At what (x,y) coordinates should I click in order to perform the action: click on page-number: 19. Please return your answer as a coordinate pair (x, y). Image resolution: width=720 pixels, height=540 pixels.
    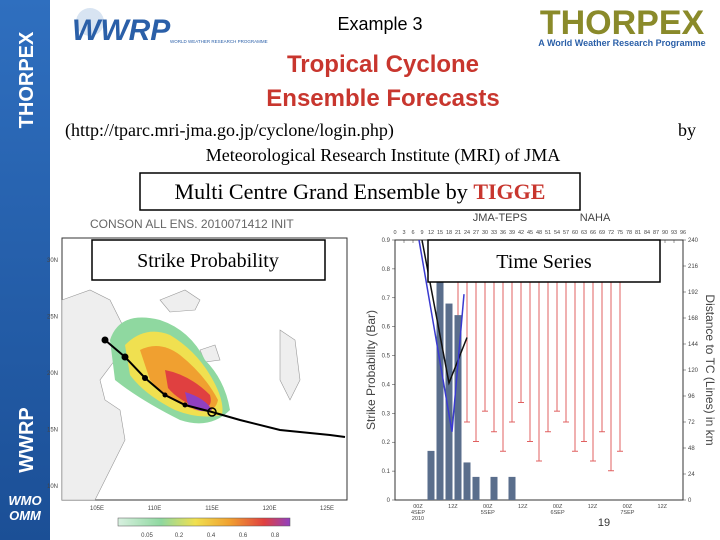
    Looking at the image, I should click on (604, 523).